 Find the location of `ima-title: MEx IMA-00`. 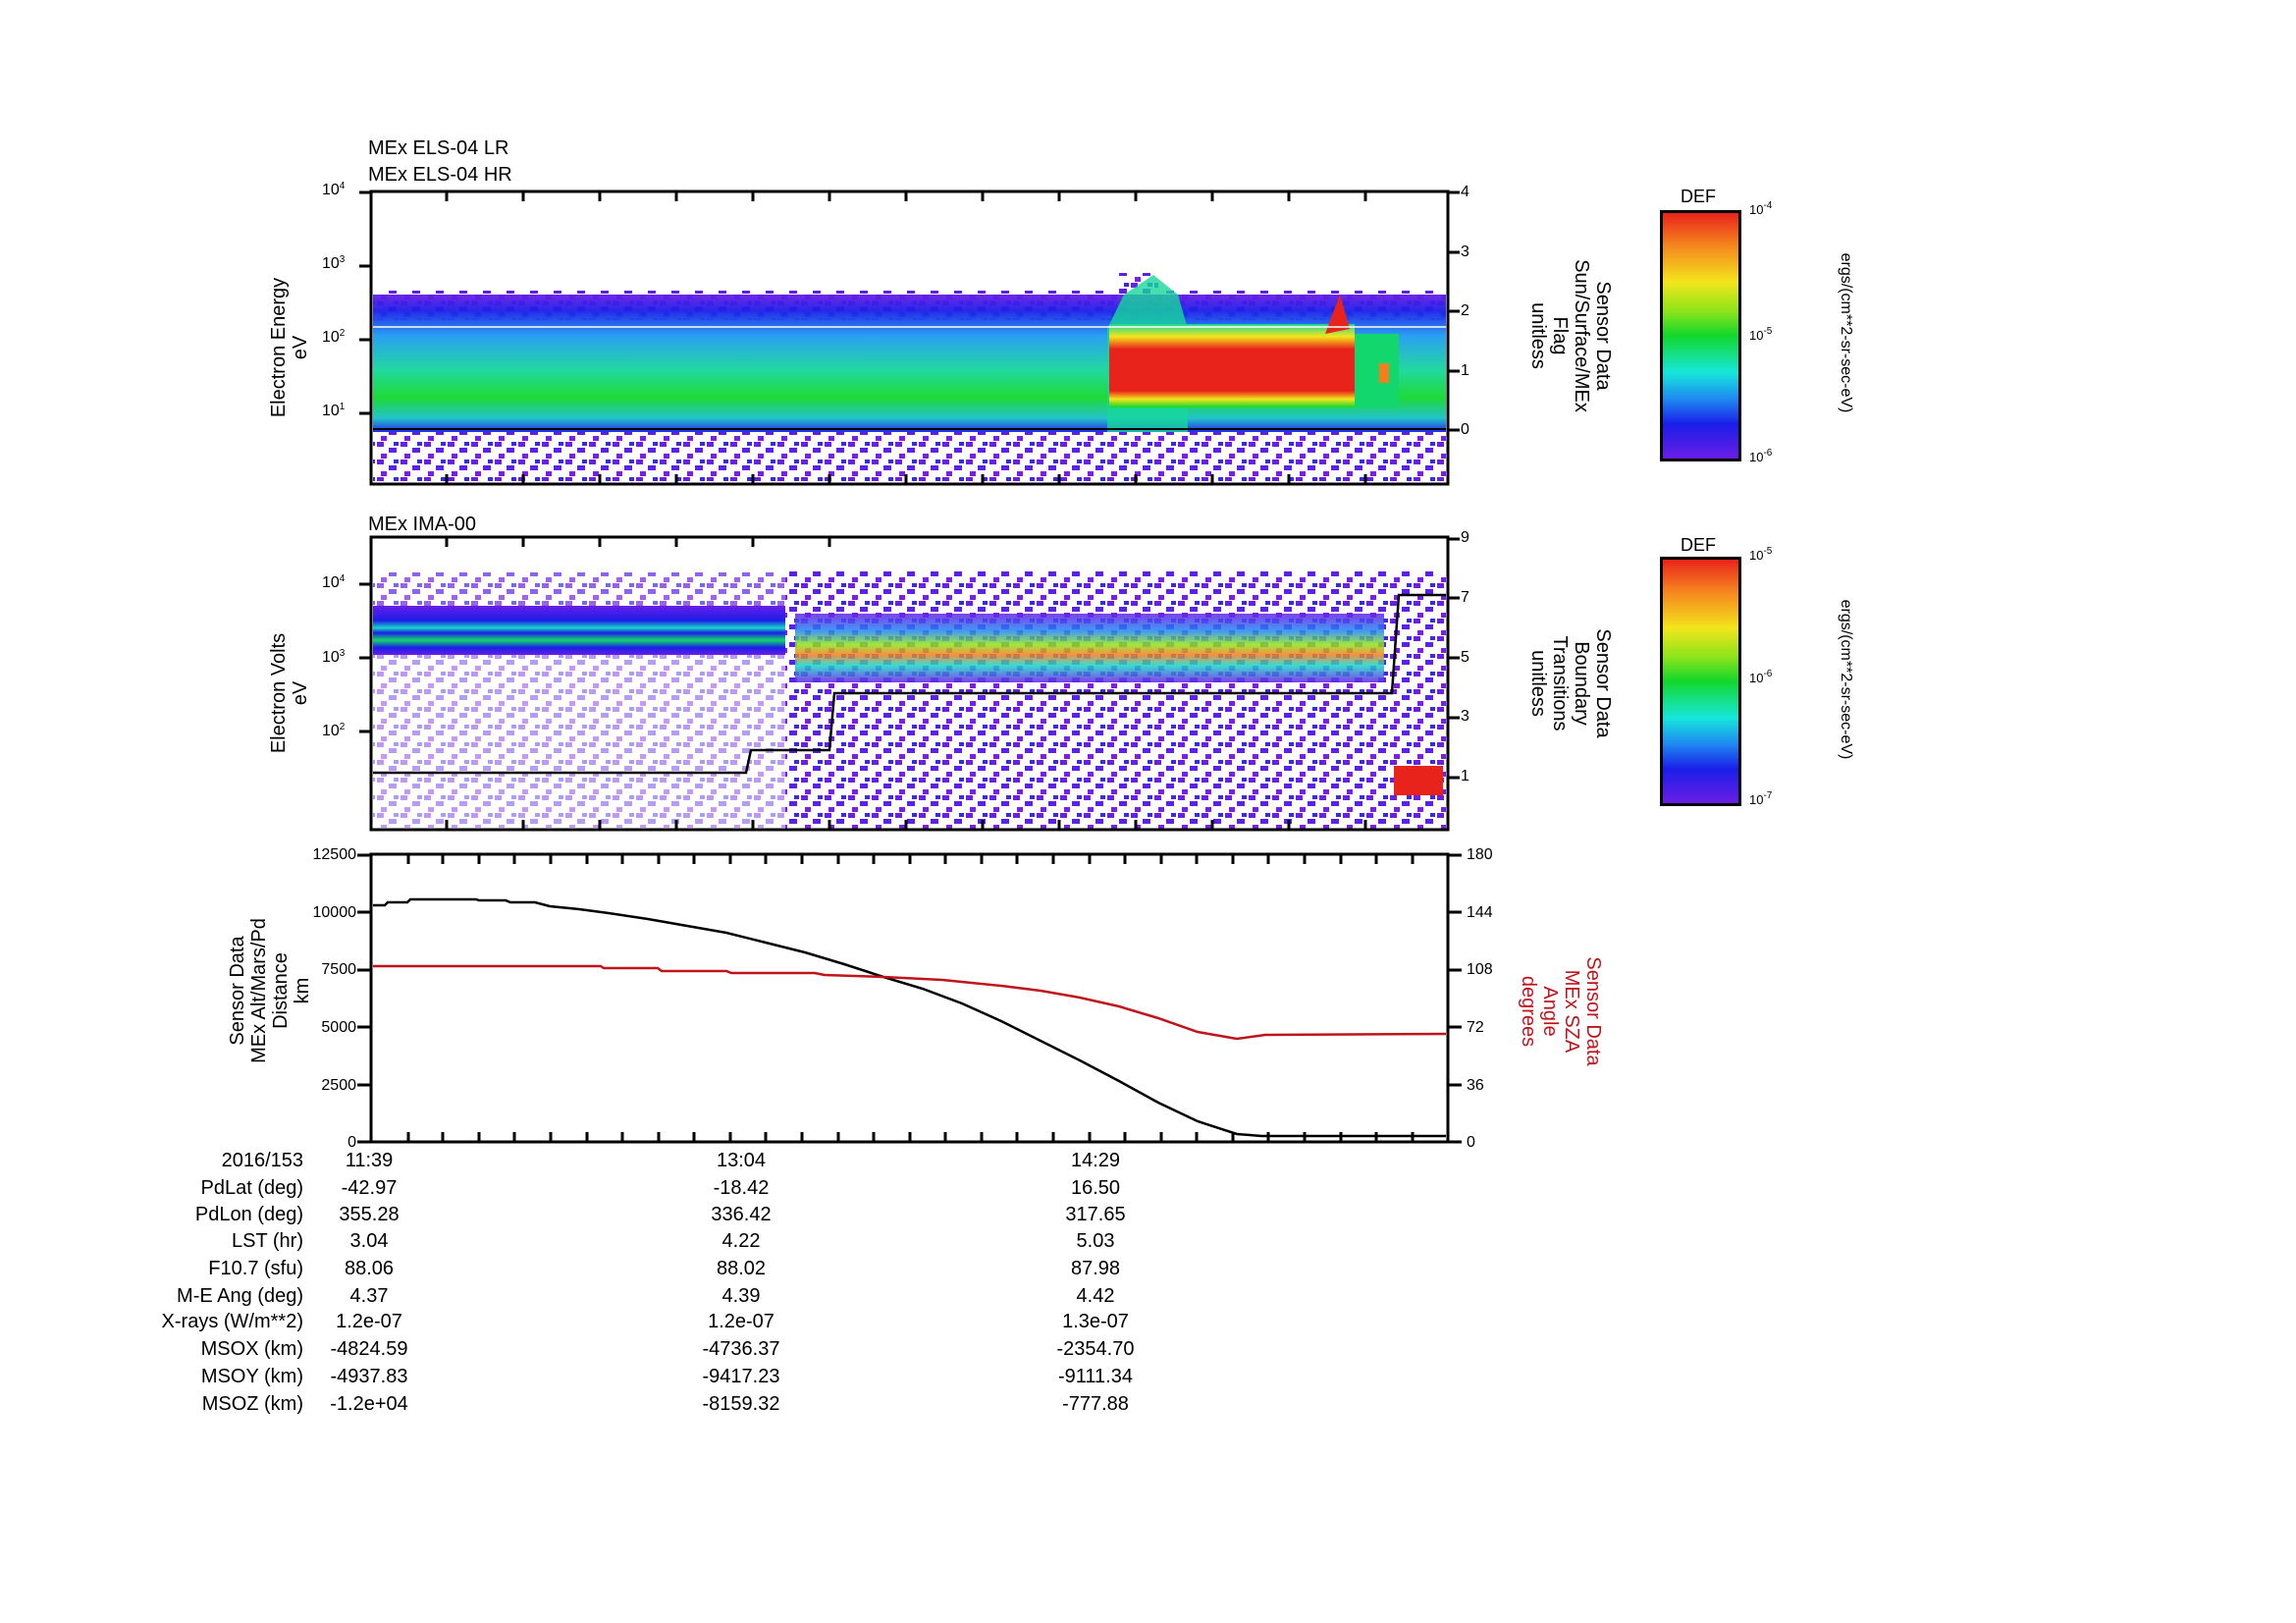

ima-title: MEx IMA-00 is located at coordinates (423, 525).